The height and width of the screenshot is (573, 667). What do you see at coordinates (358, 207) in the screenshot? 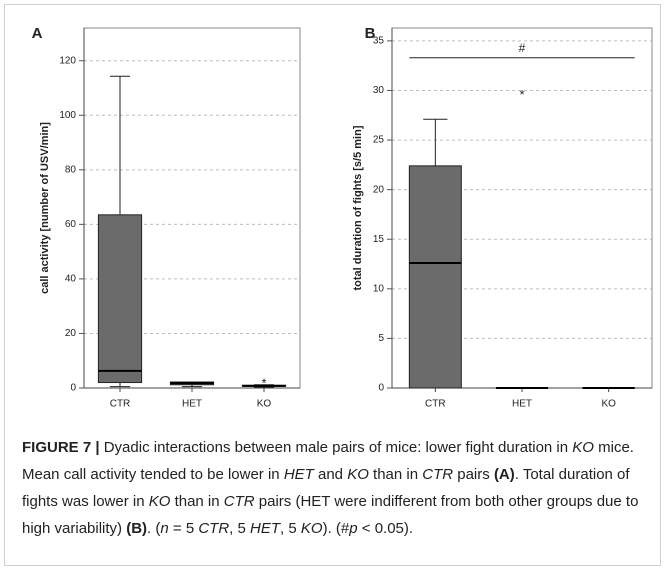
I see `y-axis-label: total duration of fights [s/5 min]` at bounding box center [358, 207].